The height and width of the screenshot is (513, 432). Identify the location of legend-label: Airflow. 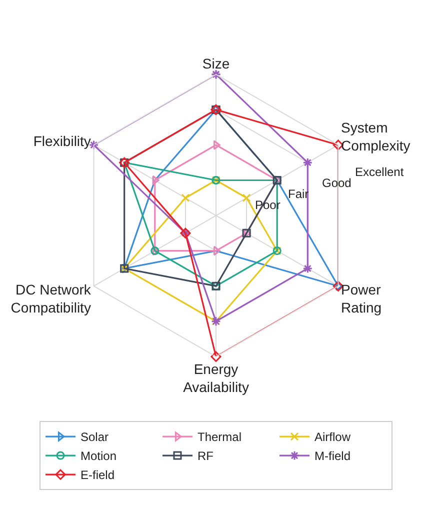
(332, 437).